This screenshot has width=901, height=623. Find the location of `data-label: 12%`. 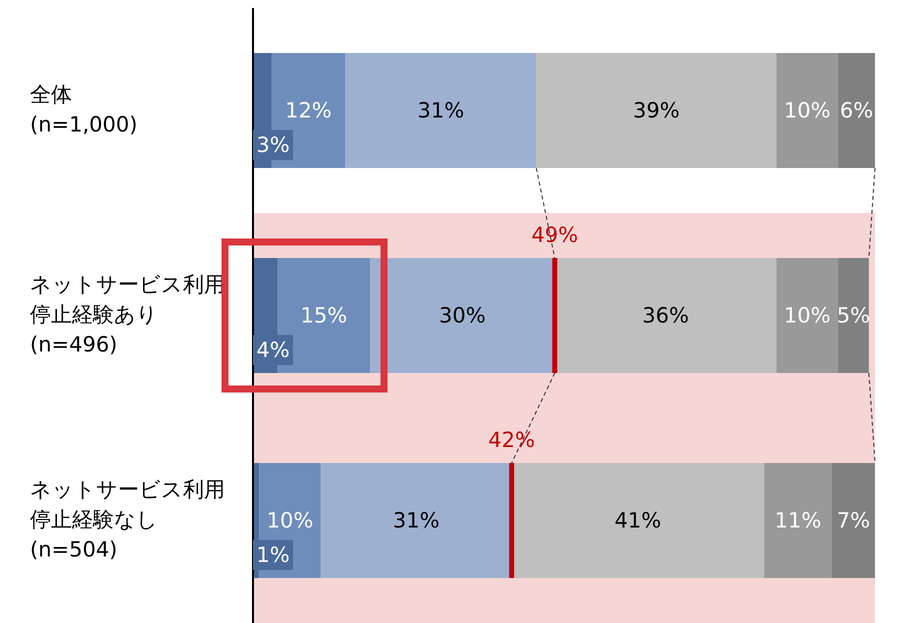

data-label: 12% is located at coordinates (308, 110).